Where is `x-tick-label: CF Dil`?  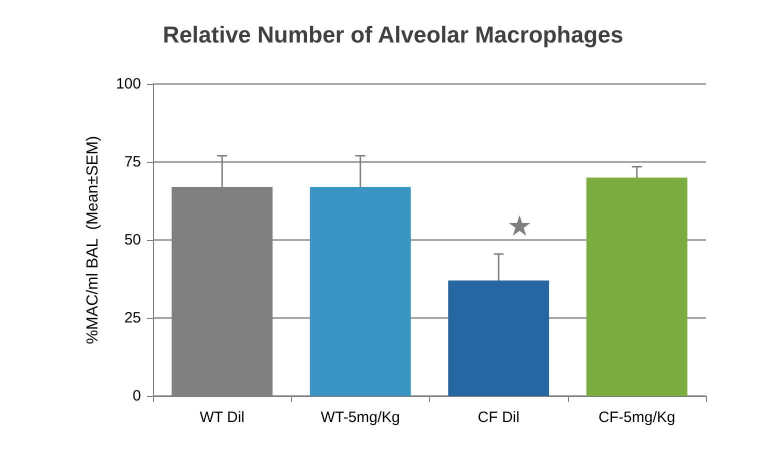
x-tick-label: CF Dil is located at coordinates (499, 417).